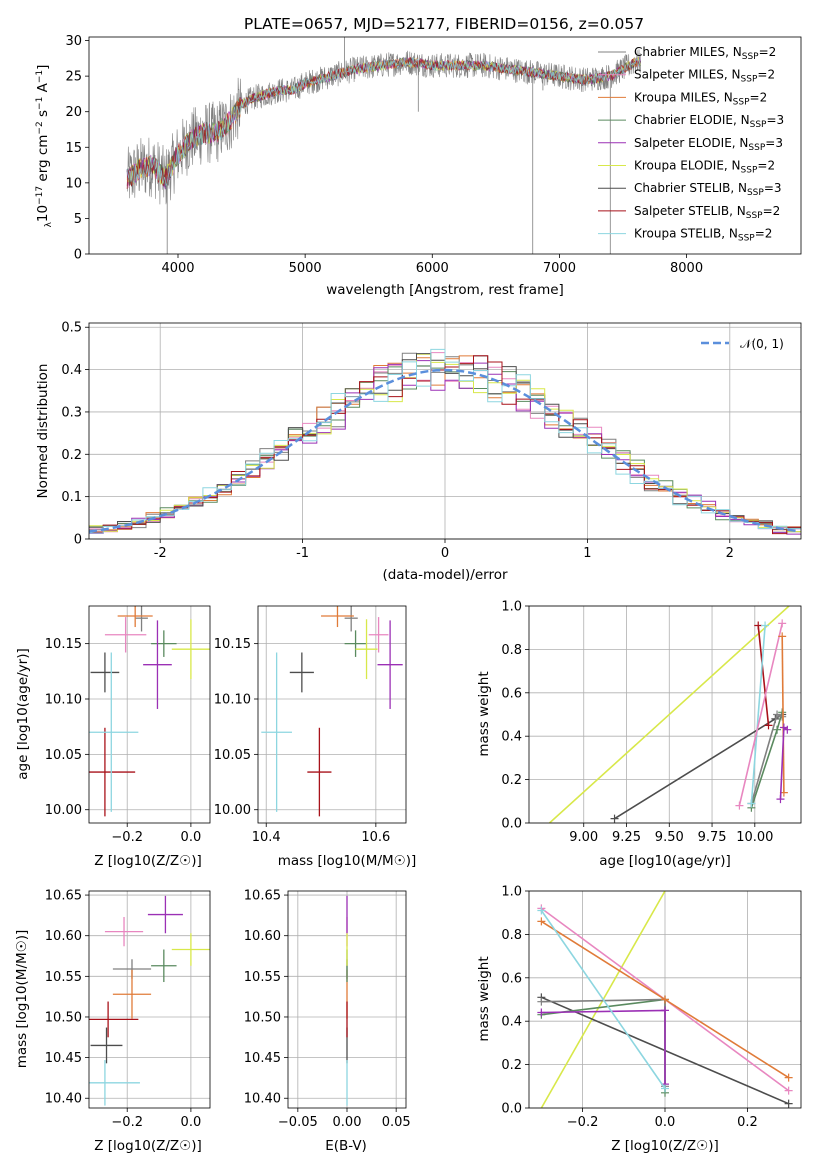 The width and height of the screenshot is (819, 1170). What do you see at coordinates (262, 1058) in the screenshot?
I see `y-tick-label: 10.45` at bounding box center [262, 1058].